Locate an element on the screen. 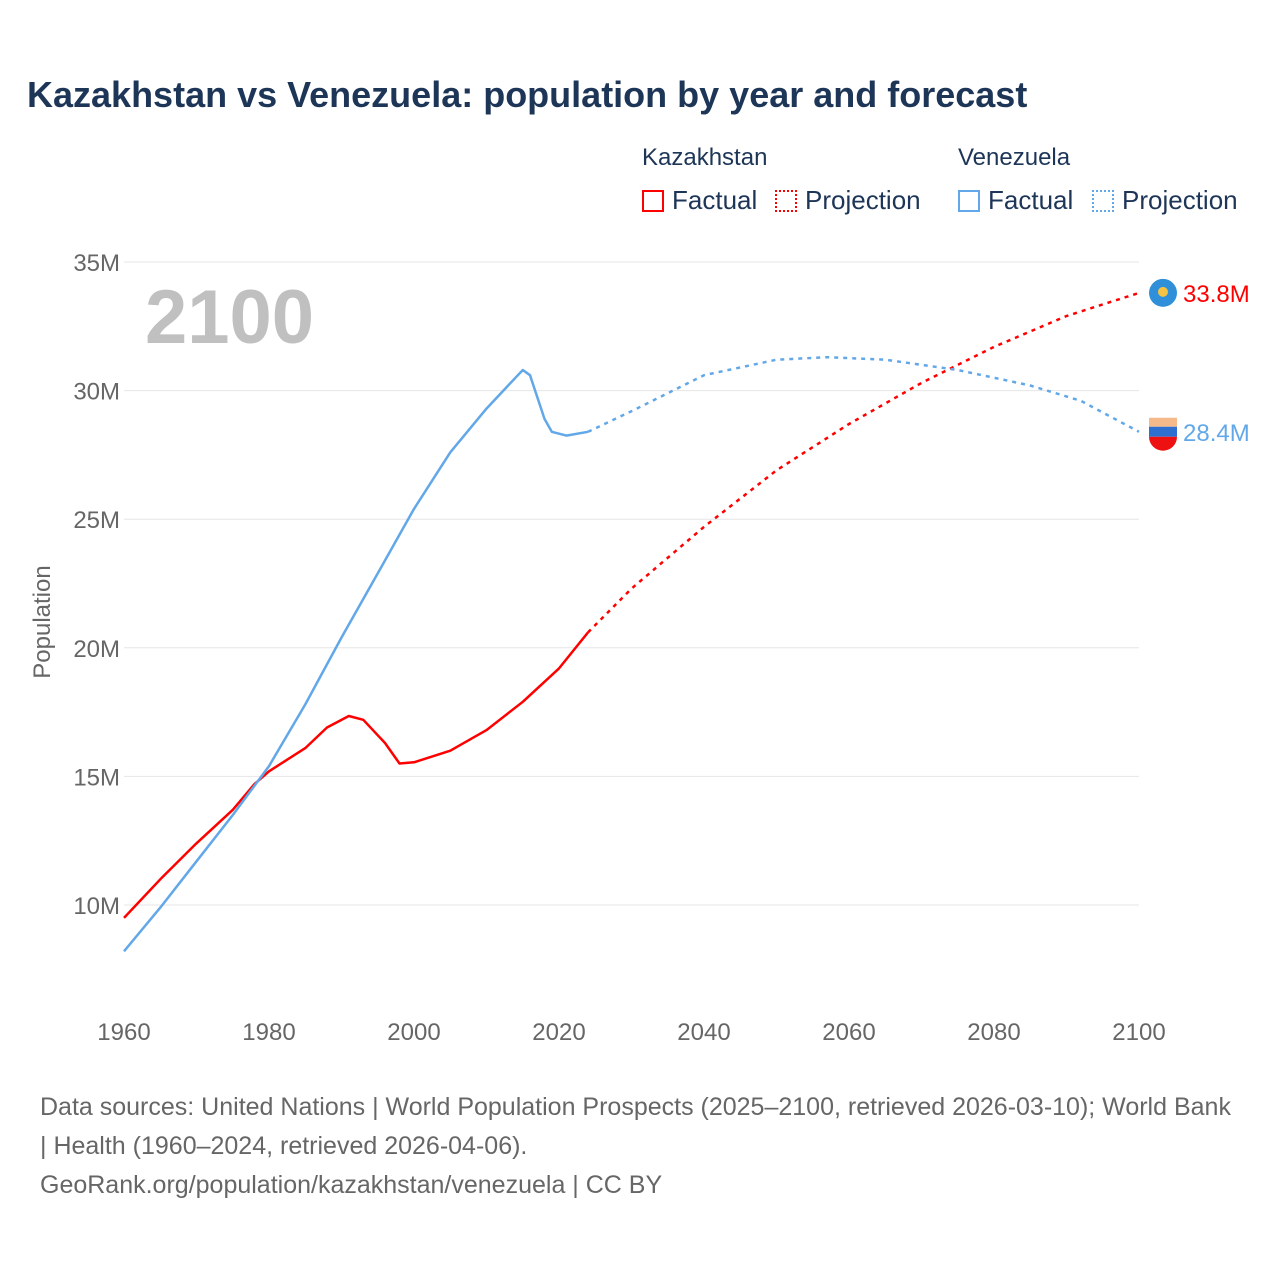 The image size is (1280, 1280). y-tick-label: 10M is located at coordinates (96, 906).